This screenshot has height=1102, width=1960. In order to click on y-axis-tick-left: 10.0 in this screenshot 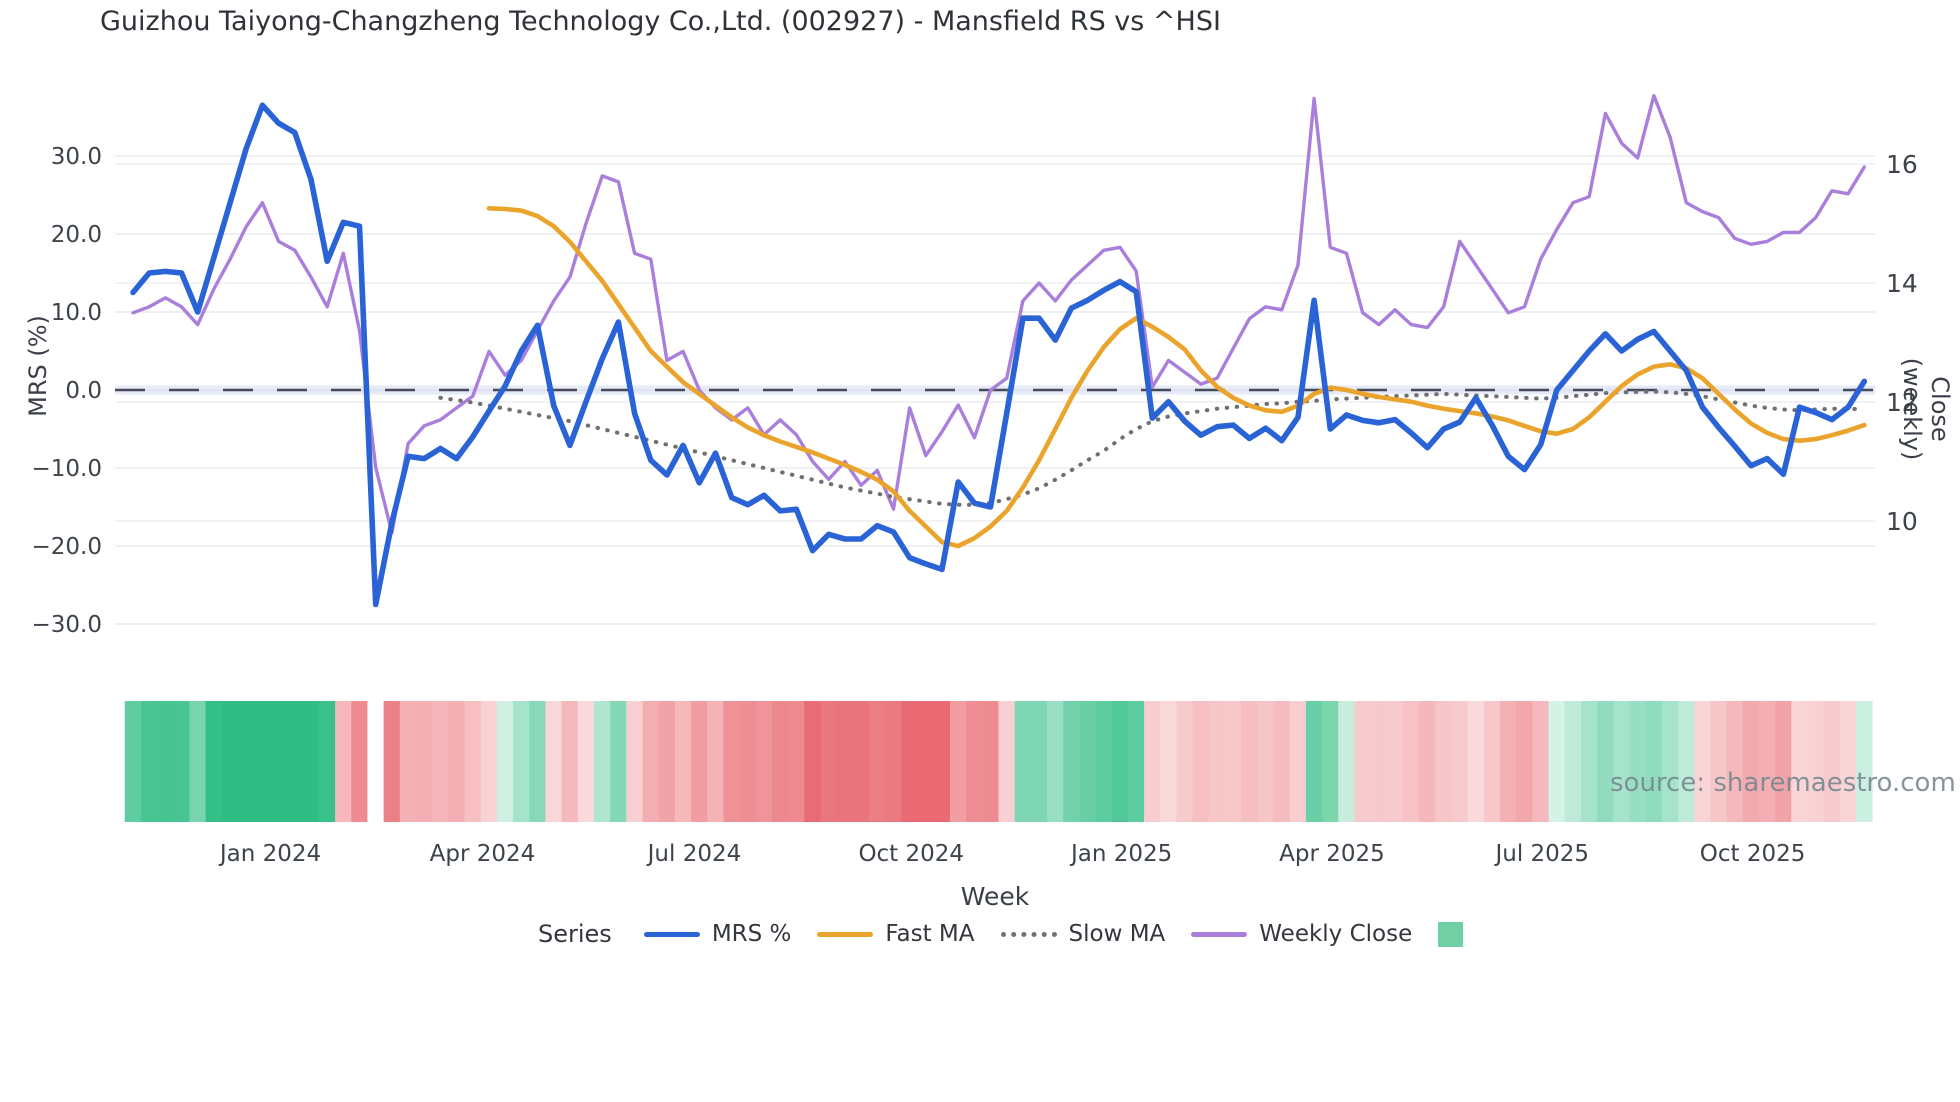, I will do `click(76, 313)`.